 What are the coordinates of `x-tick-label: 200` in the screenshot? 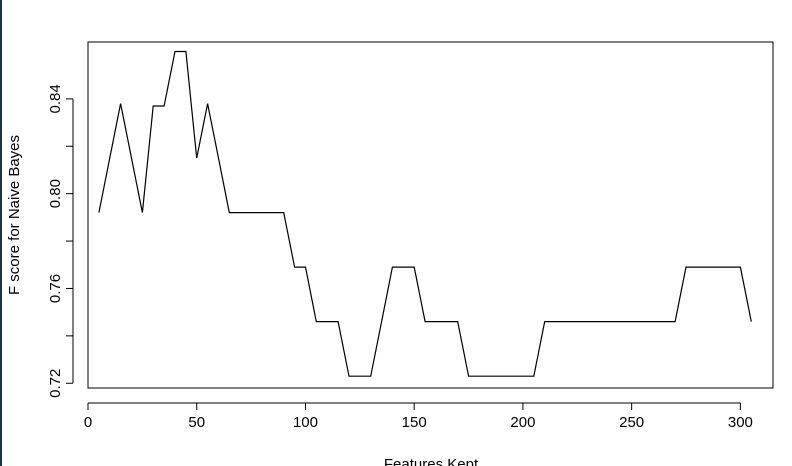 It's located at (522, 422).